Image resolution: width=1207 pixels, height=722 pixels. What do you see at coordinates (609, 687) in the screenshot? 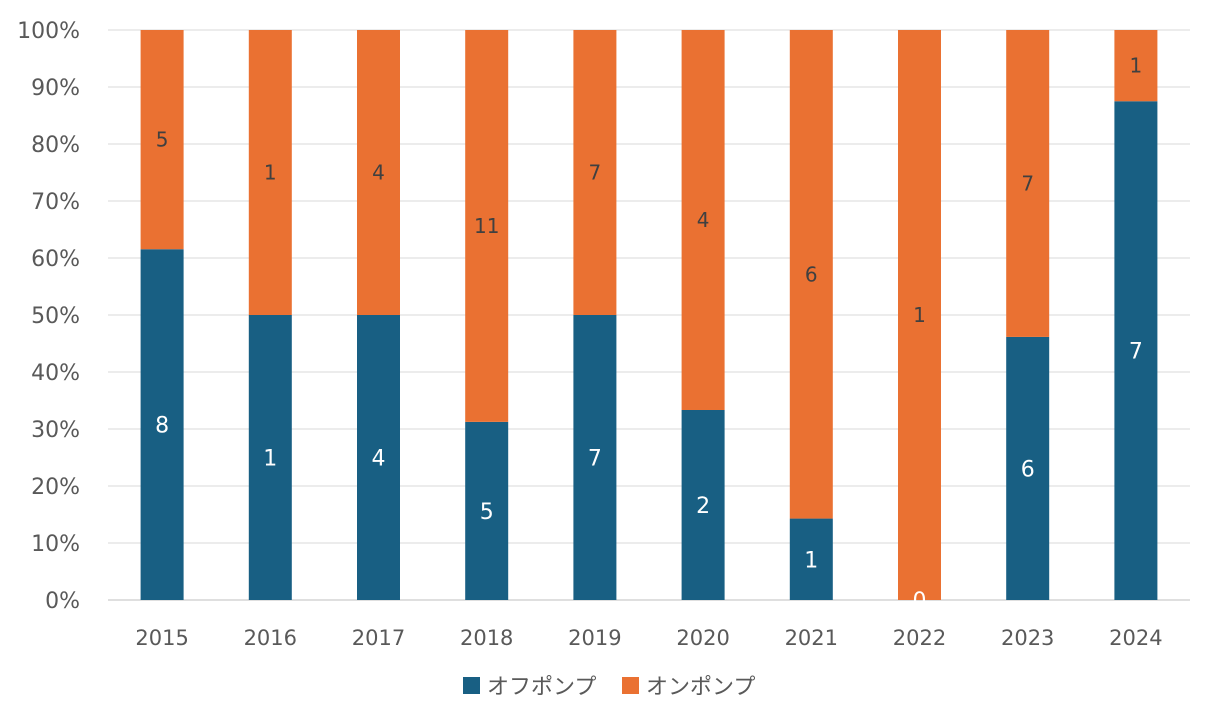
I see `legend: オフポンプ オンポンプ` at bounding box center [609, 687].